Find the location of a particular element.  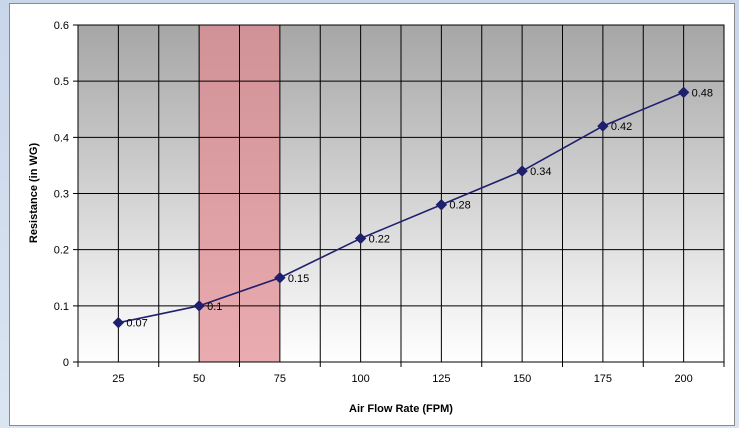

x-tick-label: 100 is located at coordinates (360, 379).